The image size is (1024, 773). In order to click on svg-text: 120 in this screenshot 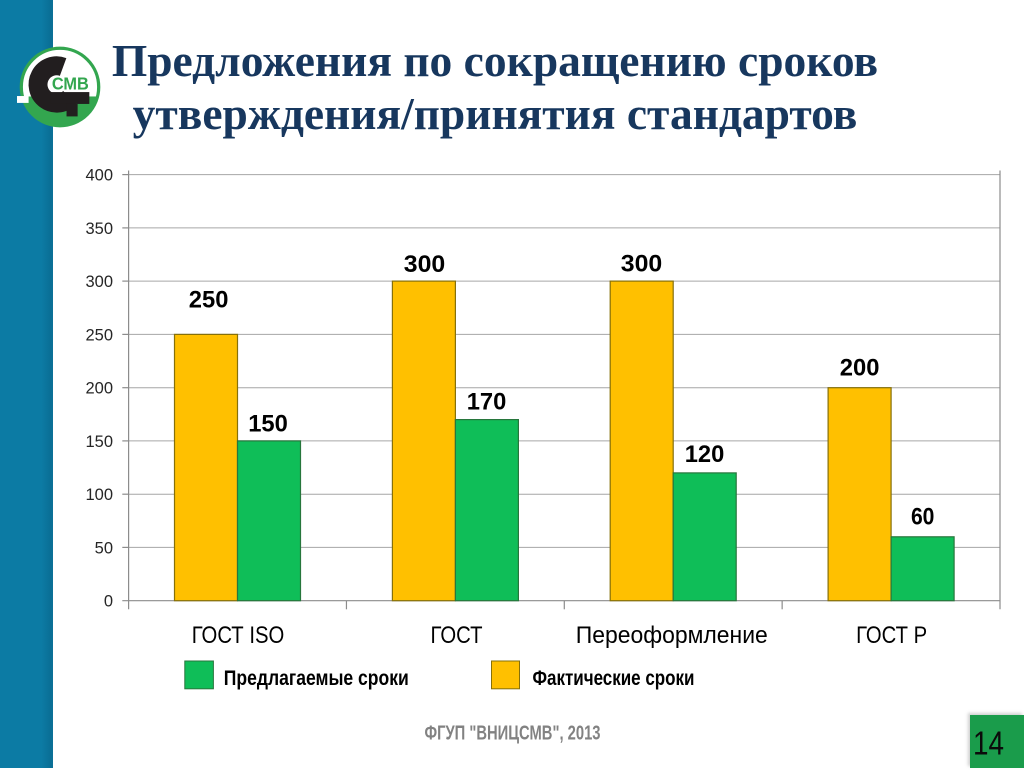, I will do `click(705, 454)`.